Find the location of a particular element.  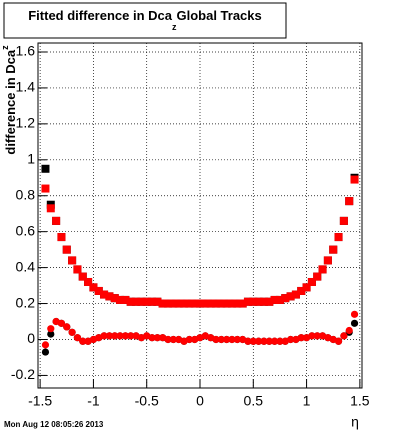

x-tick-label: -1 is located at coordinates (93, 401).